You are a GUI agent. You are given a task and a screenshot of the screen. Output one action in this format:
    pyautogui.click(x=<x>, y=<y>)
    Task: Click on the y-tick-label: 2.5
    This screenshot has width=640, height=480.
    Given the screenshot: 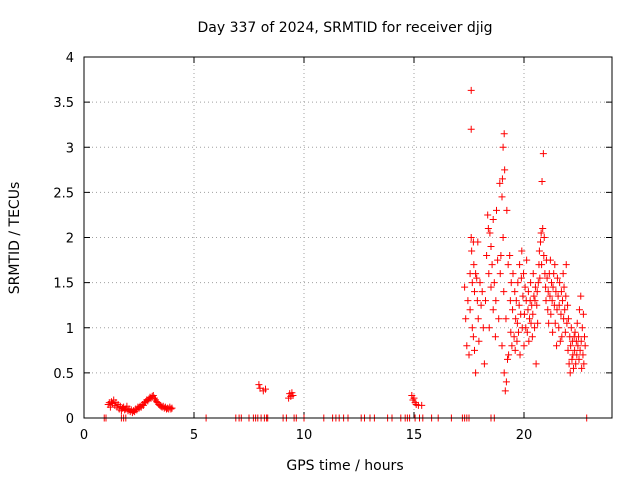 What is the action you would take?
    pyautogui.click(x=63, y=193)
    